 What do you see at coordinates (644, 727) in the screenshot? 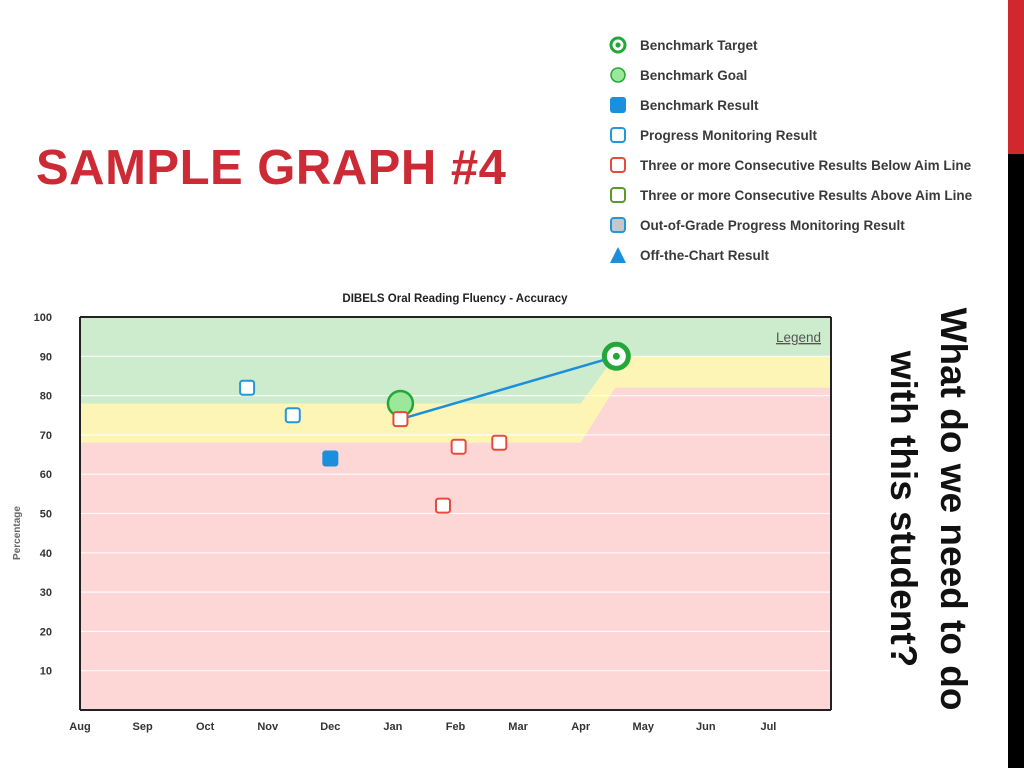
I see `x-tick-label: May` at bounding box center [644, 727].